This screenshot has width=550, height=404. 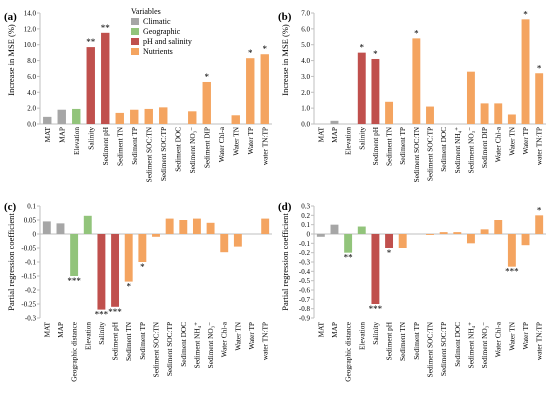 I want to click on category-label: Elevation, so click(x=87, y=336).